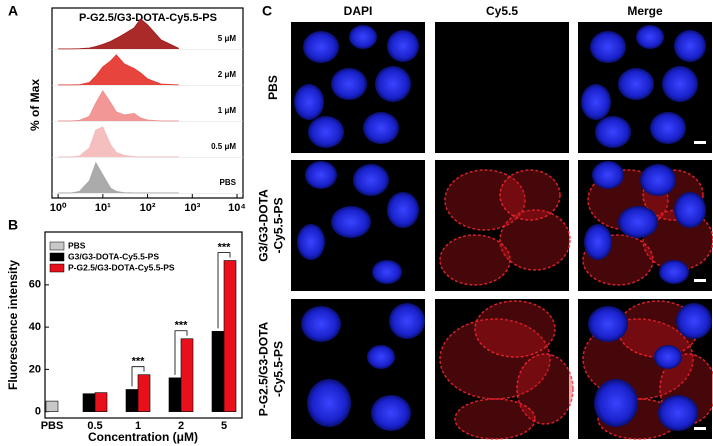 This screenshot has height=446, width=713. Describe the element at coordinates (645, 11) in the screenshot. I see `column-header: Merge` at that location.